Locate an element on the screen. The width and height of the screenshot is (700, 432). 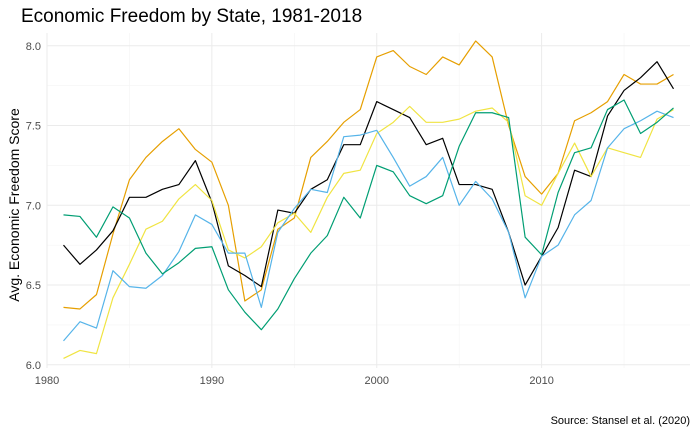
x-axis: 1980 1990 2000 2010 is located at coordinates (294, 381).